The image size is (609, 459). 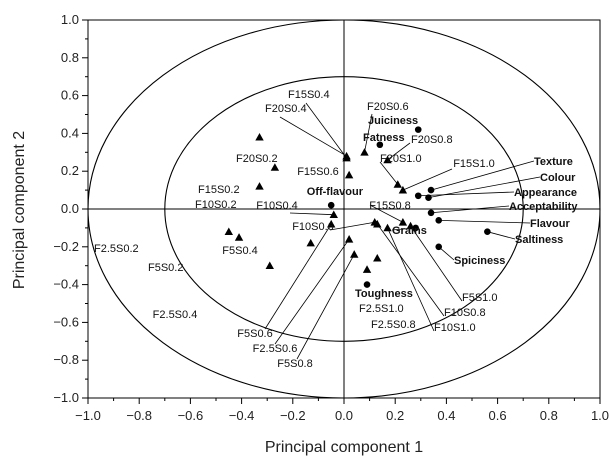 I want to click on point-label: Grains, so click(x=409, y=231).